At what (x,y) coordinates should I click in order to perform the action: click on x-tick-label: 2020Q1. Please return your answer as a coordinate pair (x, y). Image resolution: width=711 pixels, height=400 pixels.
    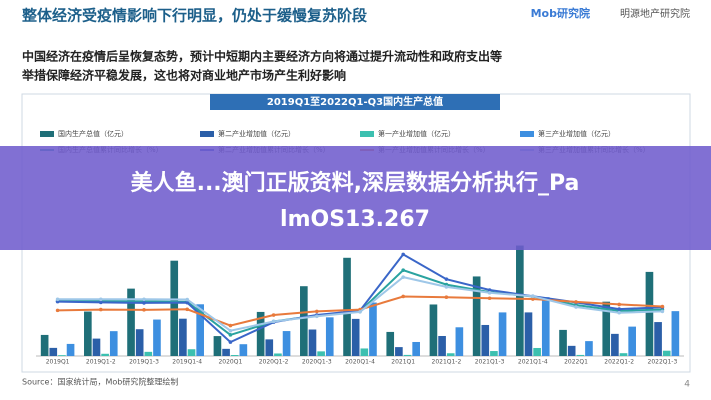
    Looking at the image, I should click on (230, 362).